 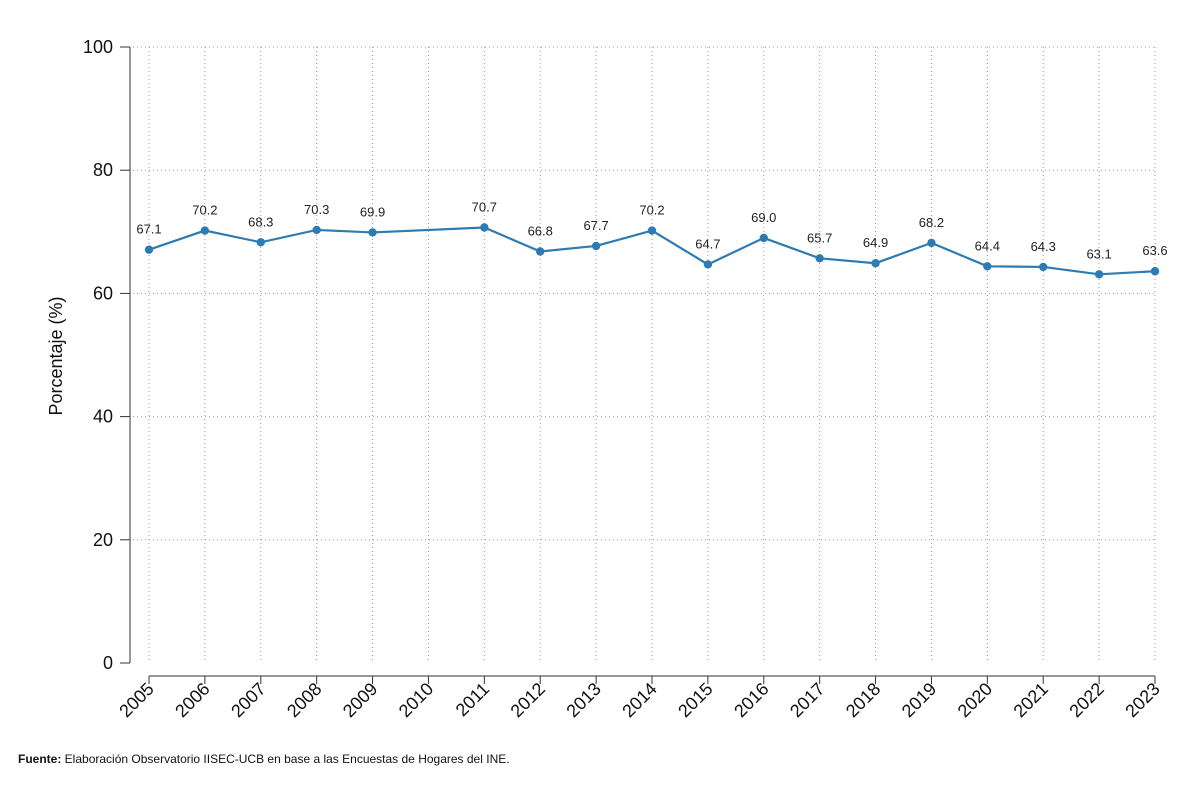 What do you see at coordinates (528, 700) in the screenshot?
I see `x-tick-label: 2012` at bounding box center [528, 700].